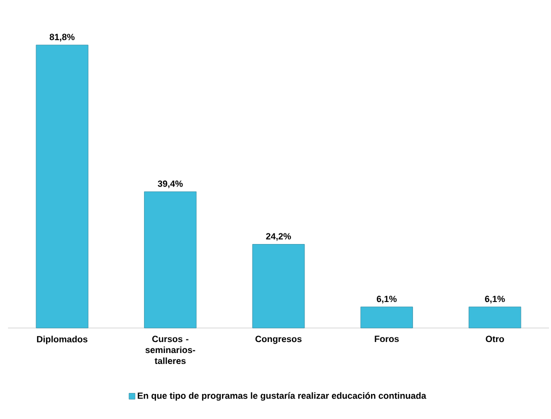 The image size is (551, 419). What do you see at coordinates (386, 339) in the screenshot?
I see `x-tick-label: Foros` at bounding box center [386, 339].